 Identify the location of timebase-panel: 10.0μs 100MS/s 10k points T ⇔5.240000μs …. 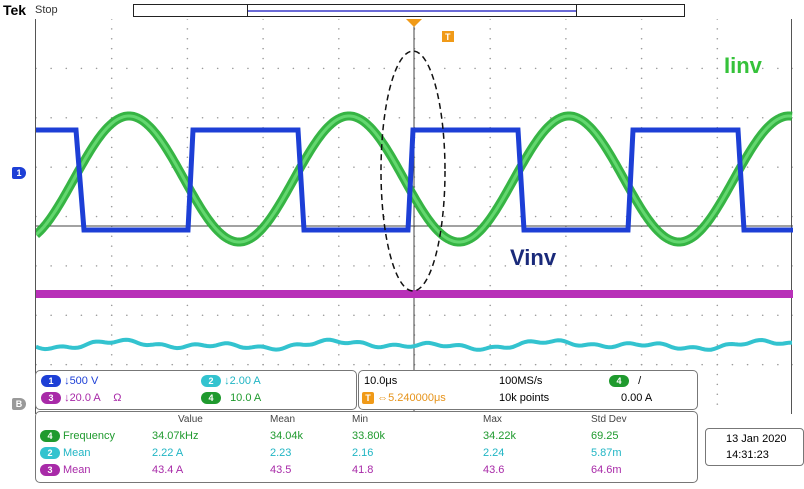
(528, 390).